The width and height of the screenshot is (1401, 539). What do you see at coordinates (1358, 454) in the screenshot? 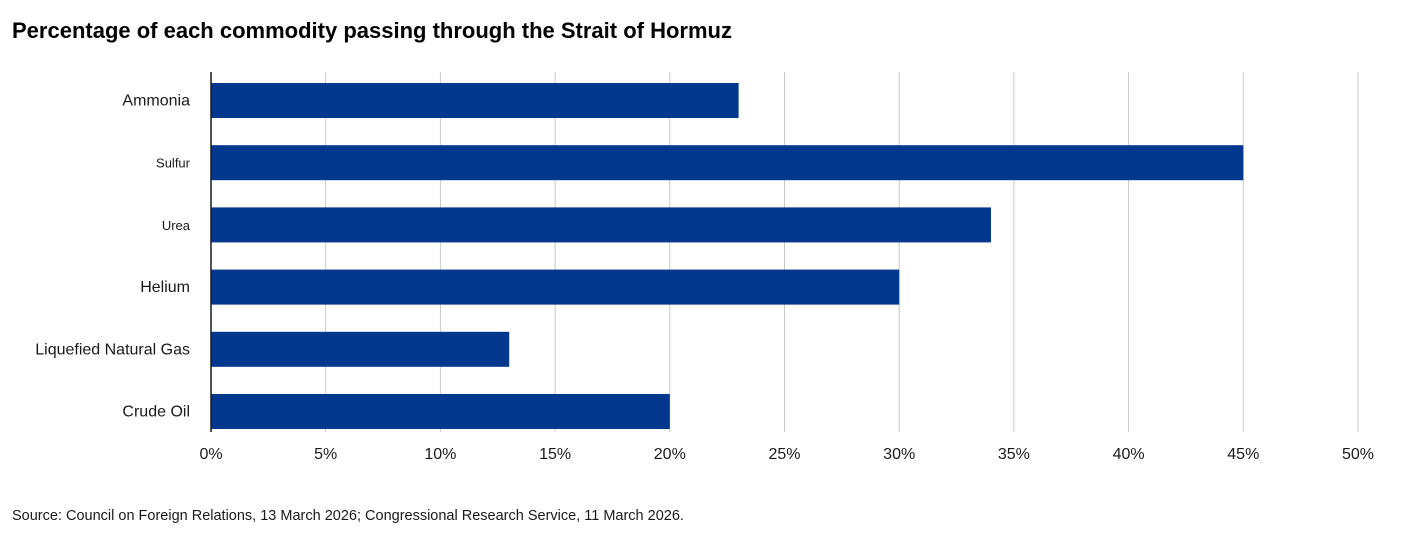
I see `x-tick-label: 50%` at bounding box center [1358, 454].